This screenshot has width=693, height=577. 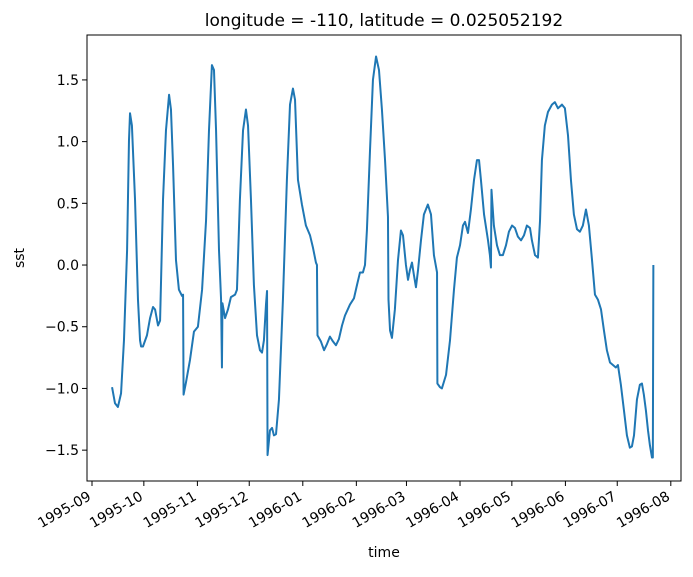 What do you see at coordinates (384, 553) in the screenshot?
I see `x-axis-label: time` at bounding box center [384, 553].